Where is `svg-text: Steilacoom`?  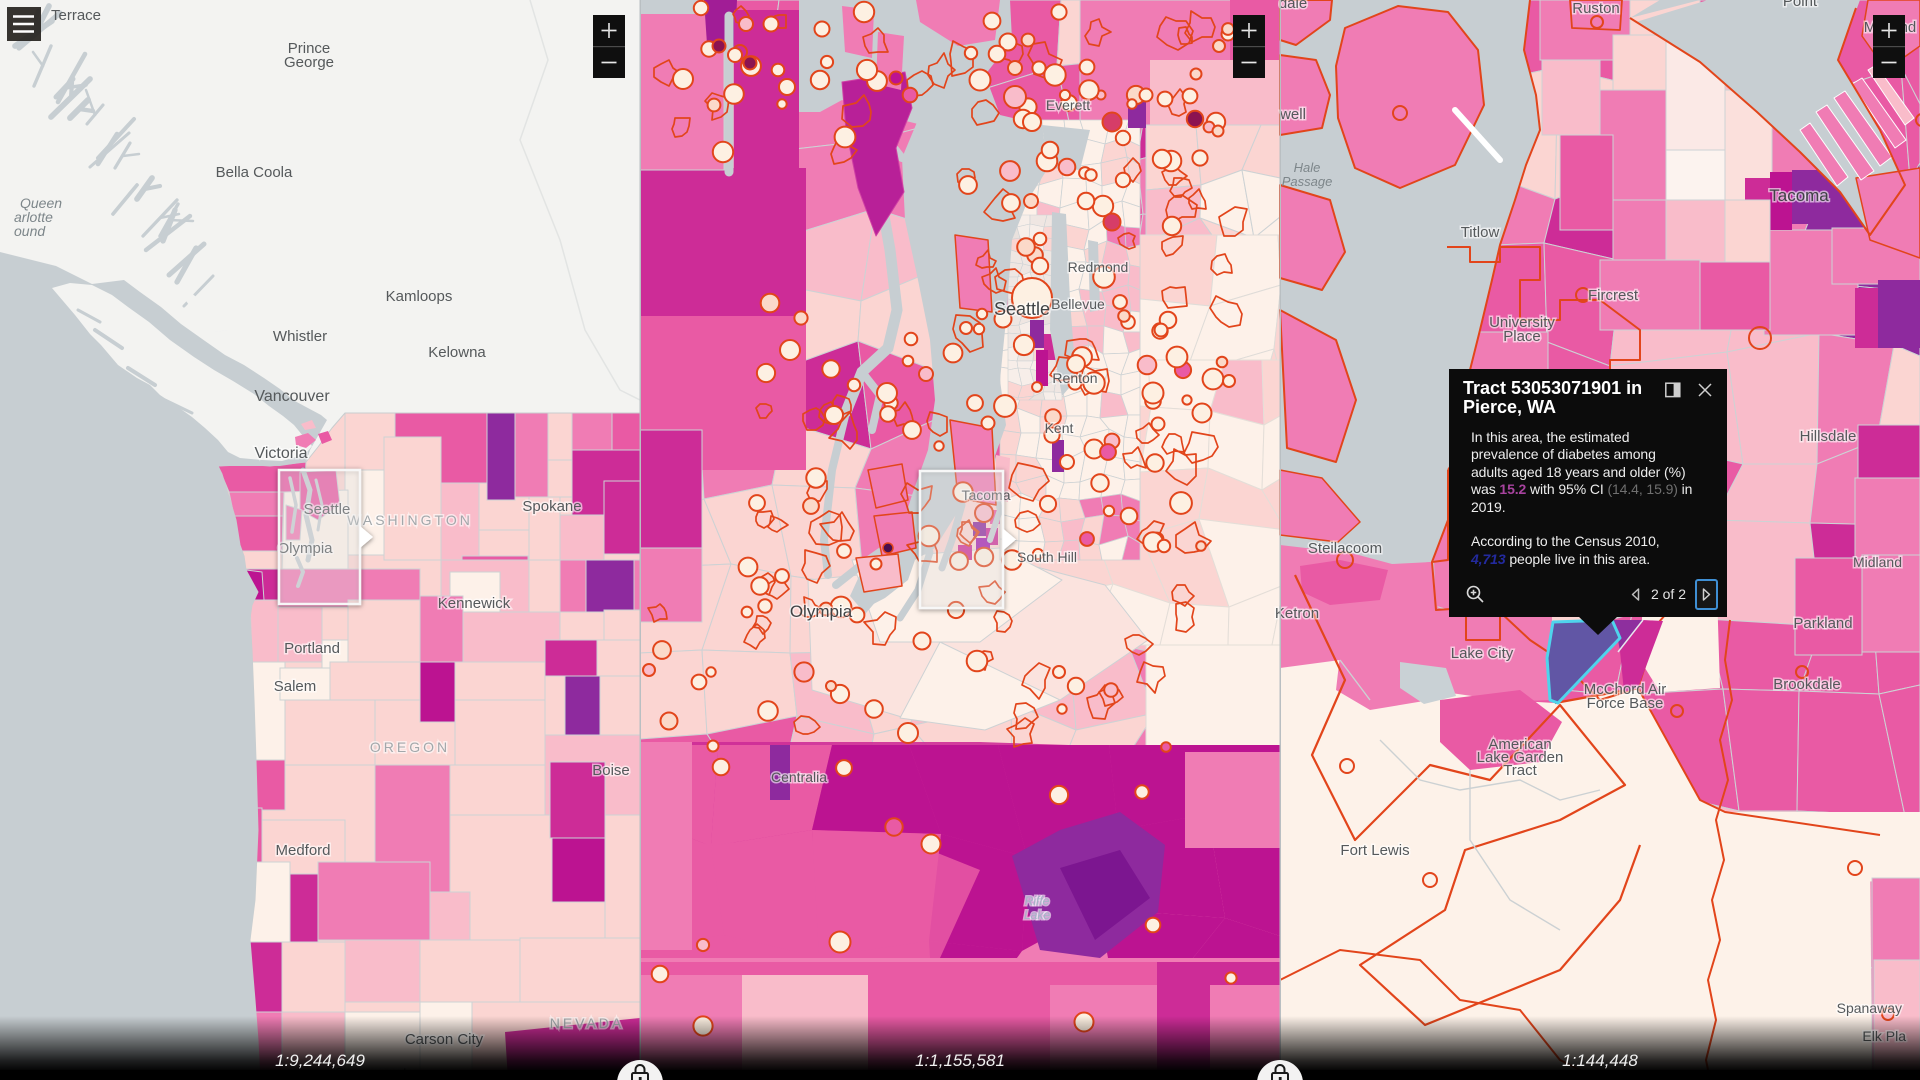 svg-text: Steilacoom is located at coordinates (1345, 548).